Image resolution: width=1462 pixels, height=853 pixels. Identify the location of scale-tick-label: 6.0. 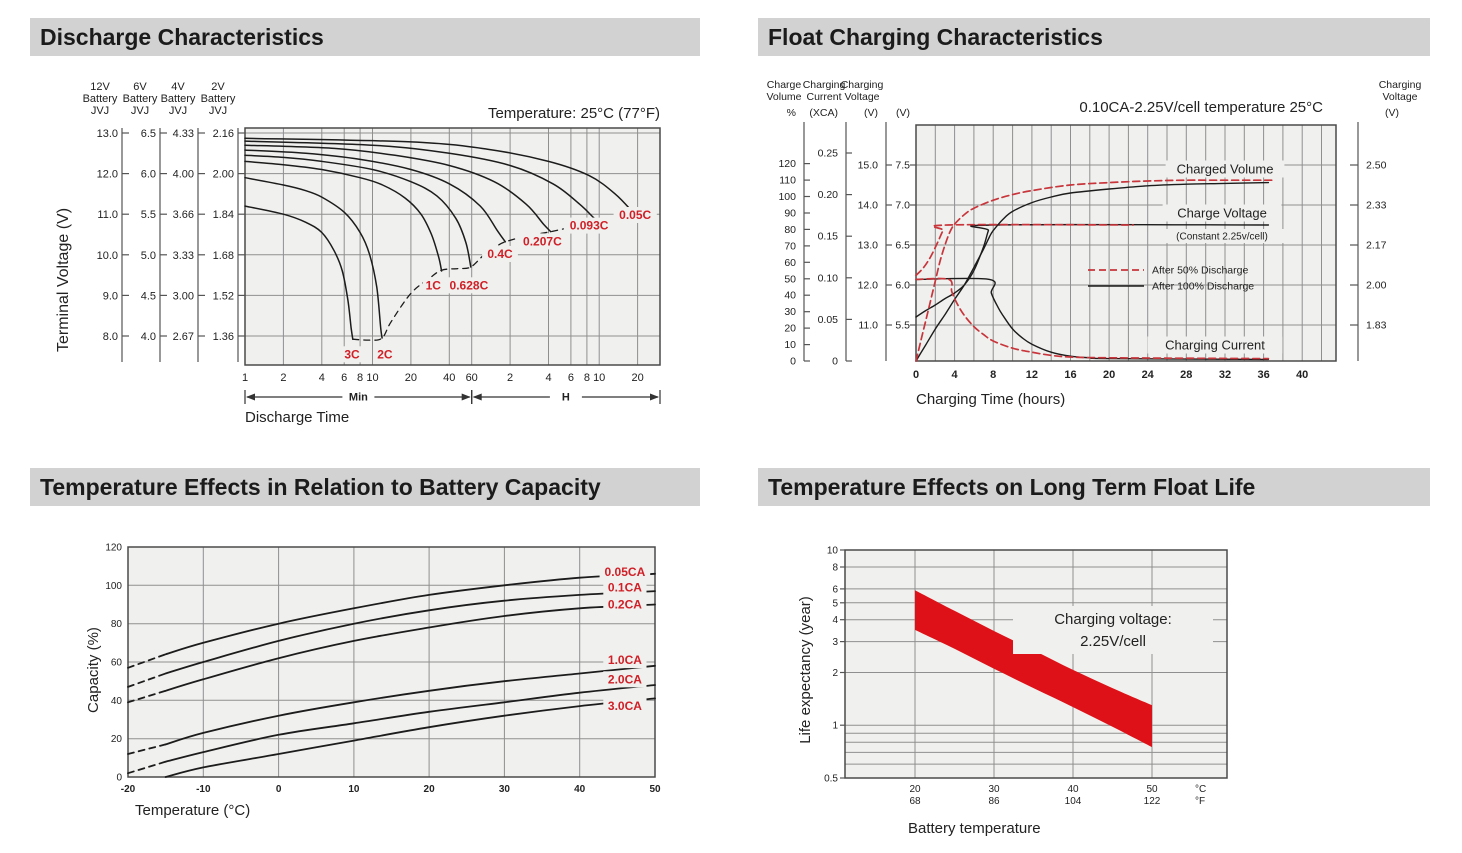
(148, 175).